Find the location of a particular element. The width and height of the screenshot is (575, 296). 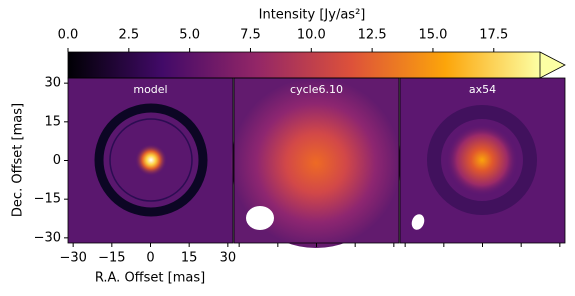

colorbar-tick-label: 10.0 is located at coordinates (311, 35).